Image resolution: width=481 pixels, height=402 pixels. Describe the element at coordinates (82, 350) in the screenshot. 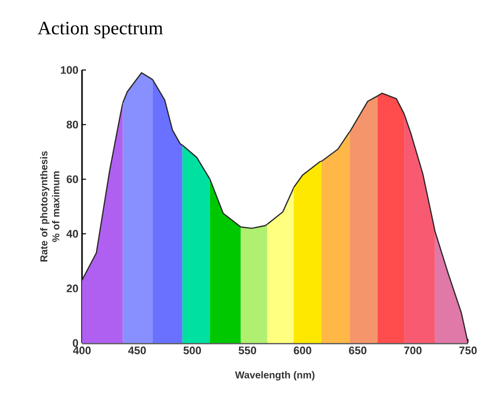

I see `x-tick-label: 400` at that location.